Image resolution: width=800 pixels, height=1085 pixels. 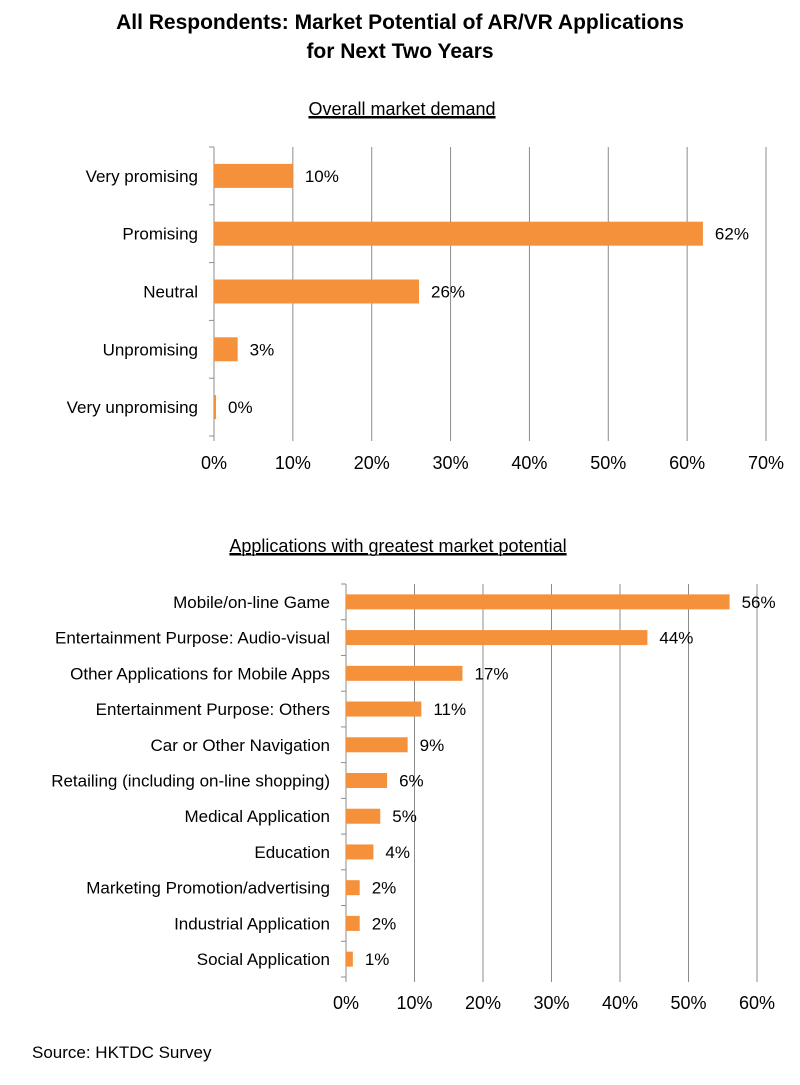 I want to click on category-label: Medical Application, so click(x=257, y=816).